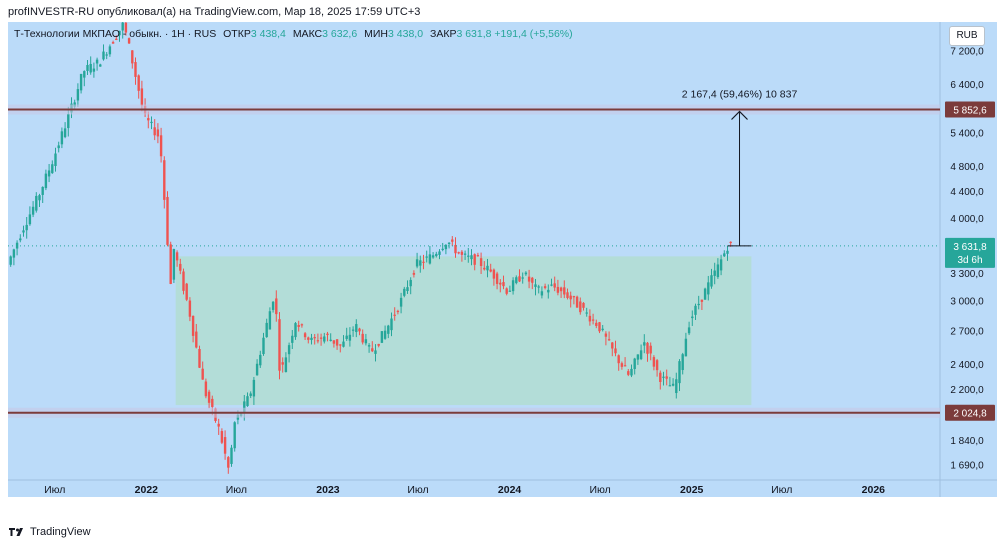 This screenshot has height=548, width=1000. What do you see at coordinates (268, 34) in the screenshot?
I see `open-value: 3 438,4` at bounding box center [268, 34].